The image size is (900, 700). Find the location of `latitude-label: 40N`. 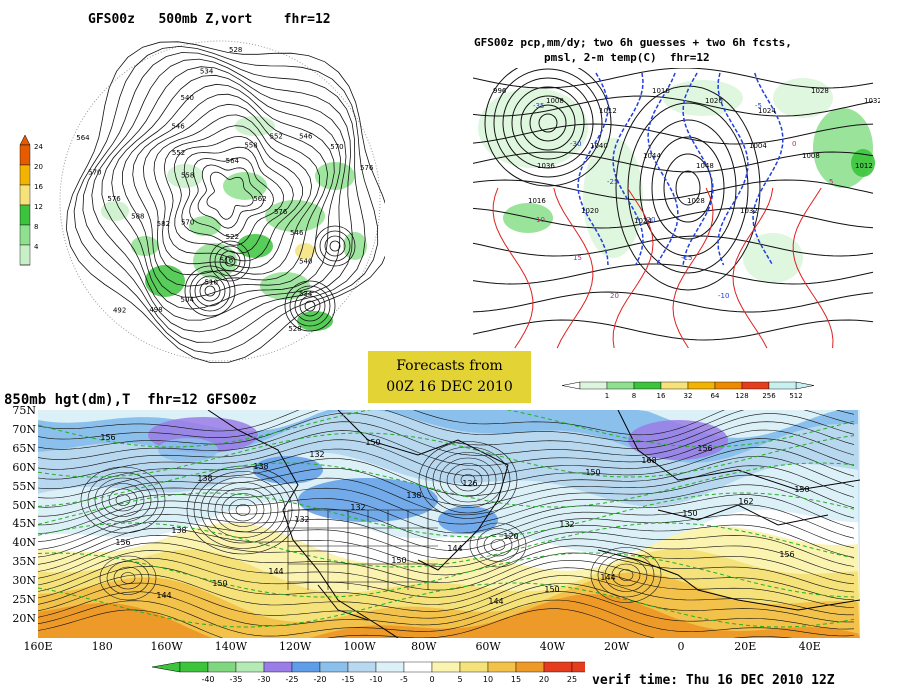

latitude-label: 40N is located at coordinates (24, 543).